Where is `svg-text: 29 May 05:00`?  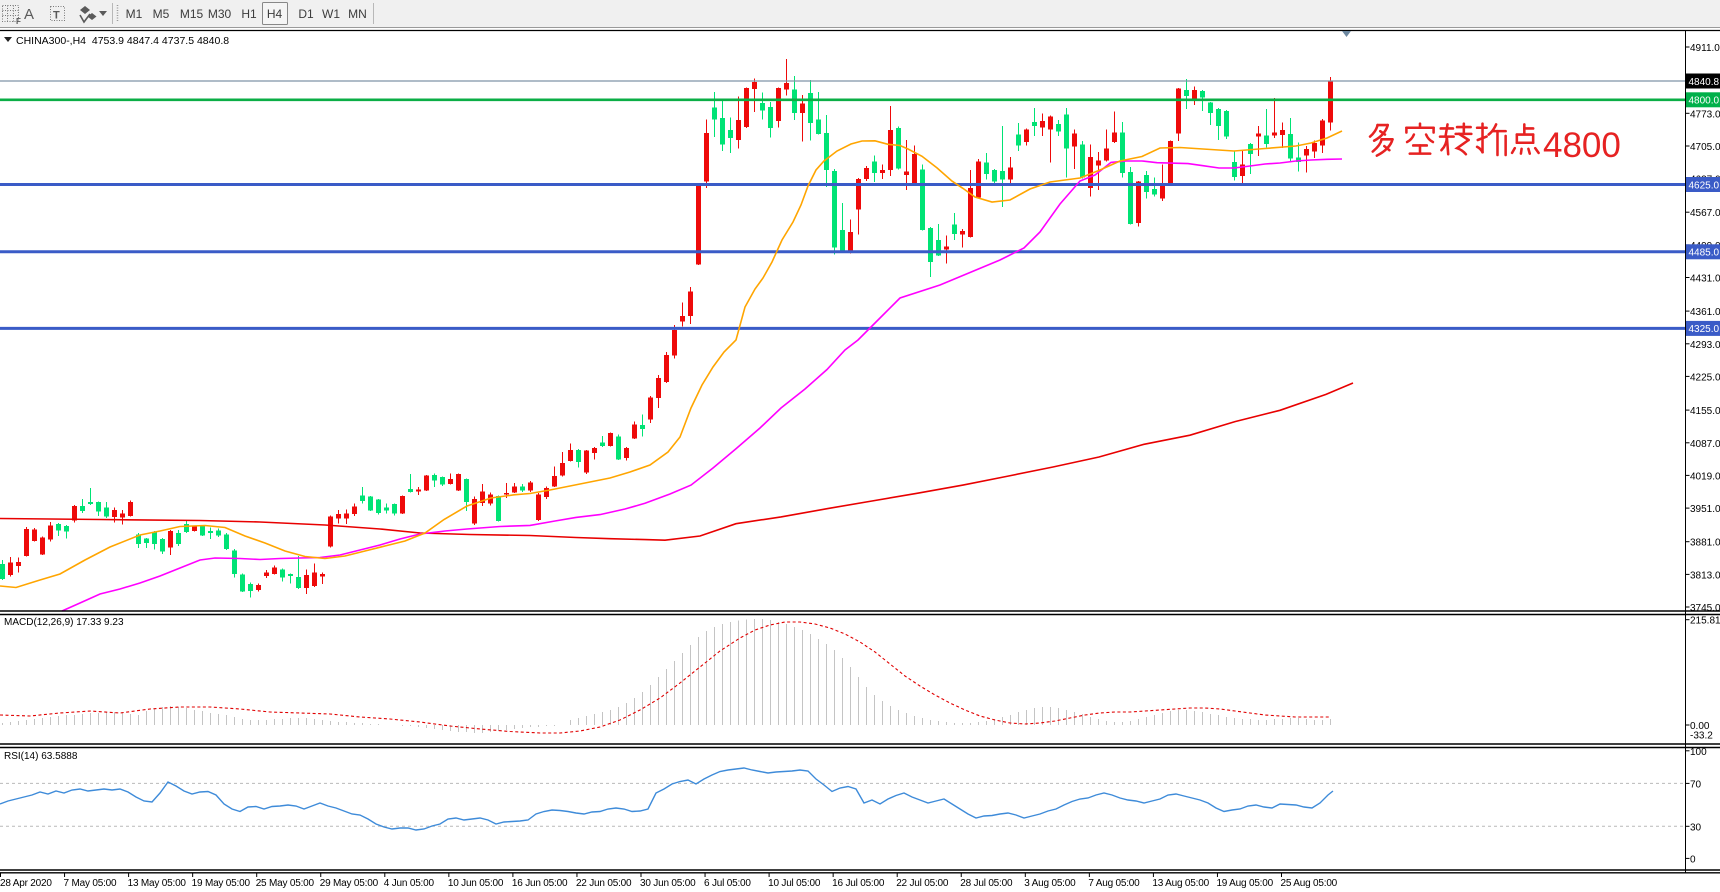 svg-text: 29 May 05:00 is located at coordinates (349, 883).